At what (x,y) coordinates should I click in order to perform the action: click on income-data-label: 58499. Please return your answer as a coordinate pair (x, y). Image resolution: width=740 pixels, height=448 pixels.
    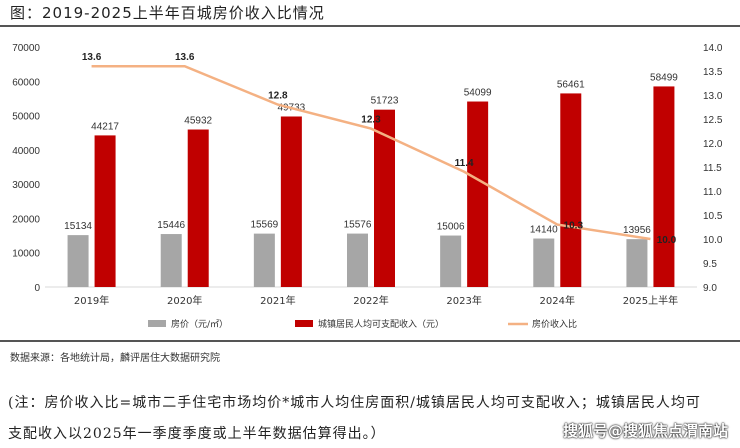
    Looking at the image, I should click on (664, 77).